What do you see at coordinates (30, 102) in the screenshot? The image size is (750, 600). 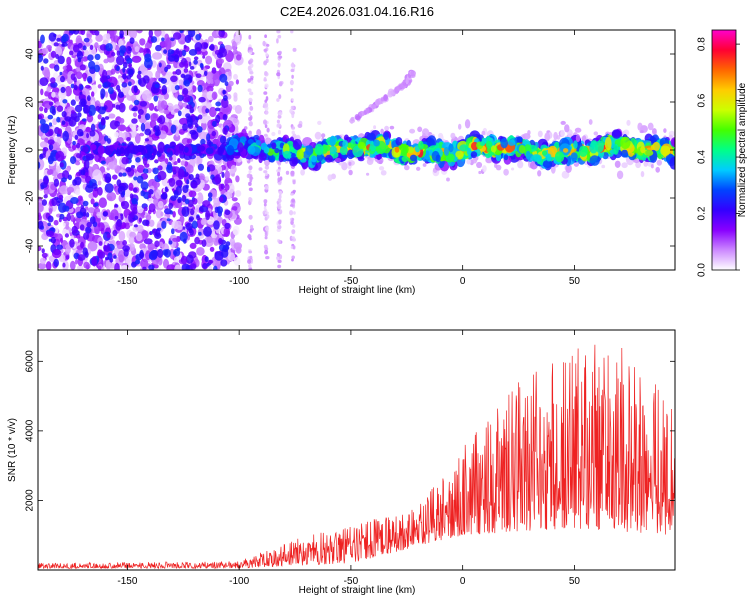 I see `y-tick-label: 20` at bounding box center [30, 102].